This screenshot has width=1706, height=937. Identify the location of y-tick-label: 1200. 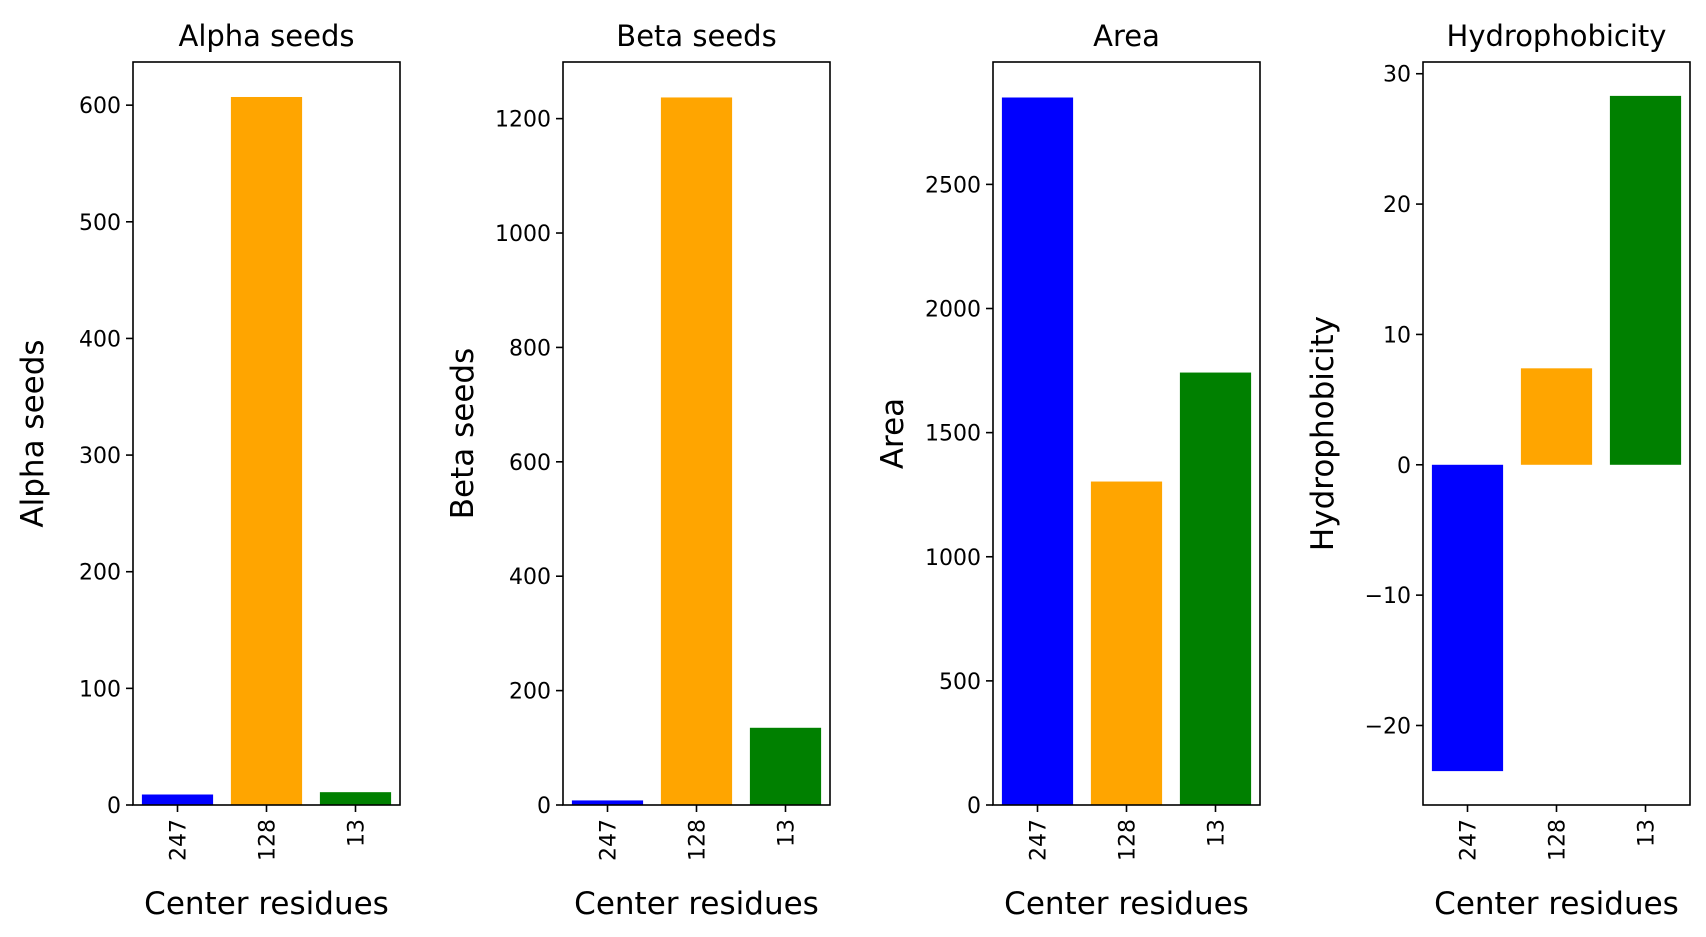
(523, 120).